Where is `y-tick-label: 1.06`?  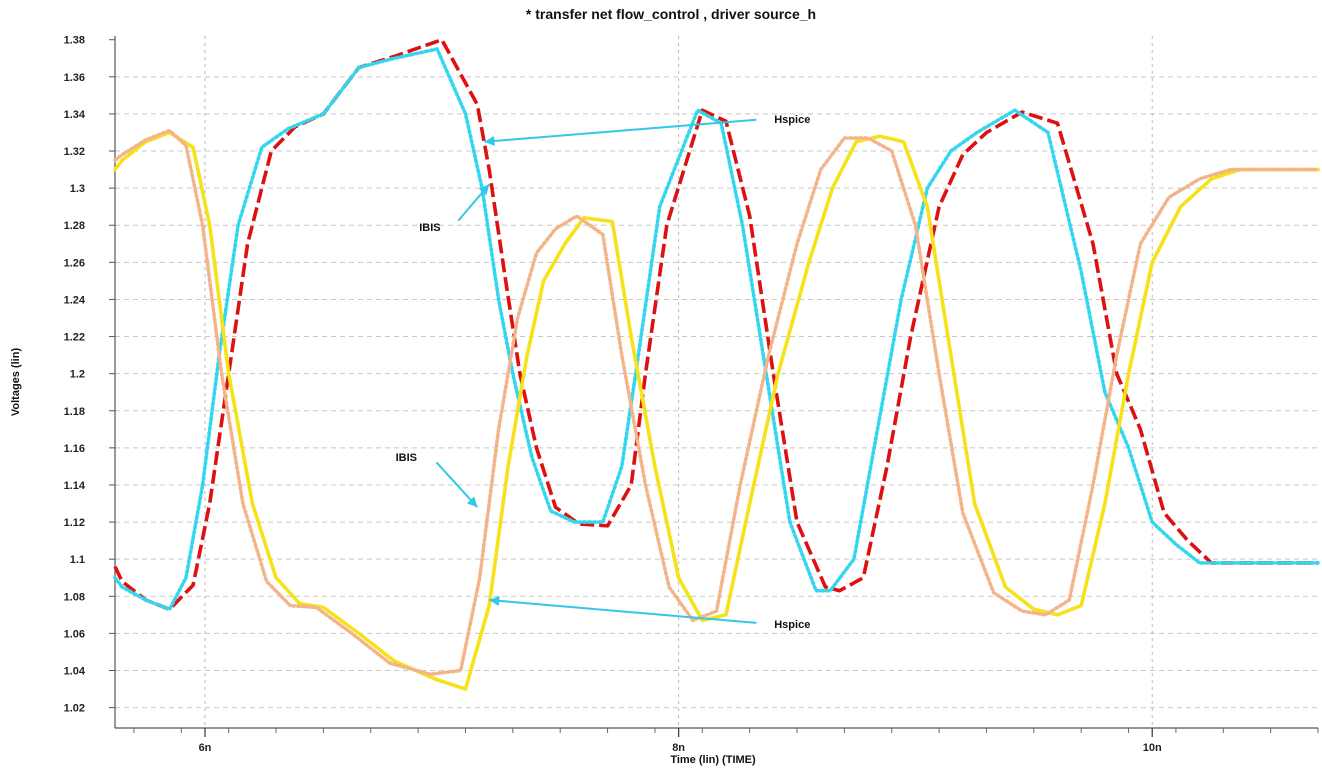
y-tick-label: 1.06 is located at coordinates (74, 634).